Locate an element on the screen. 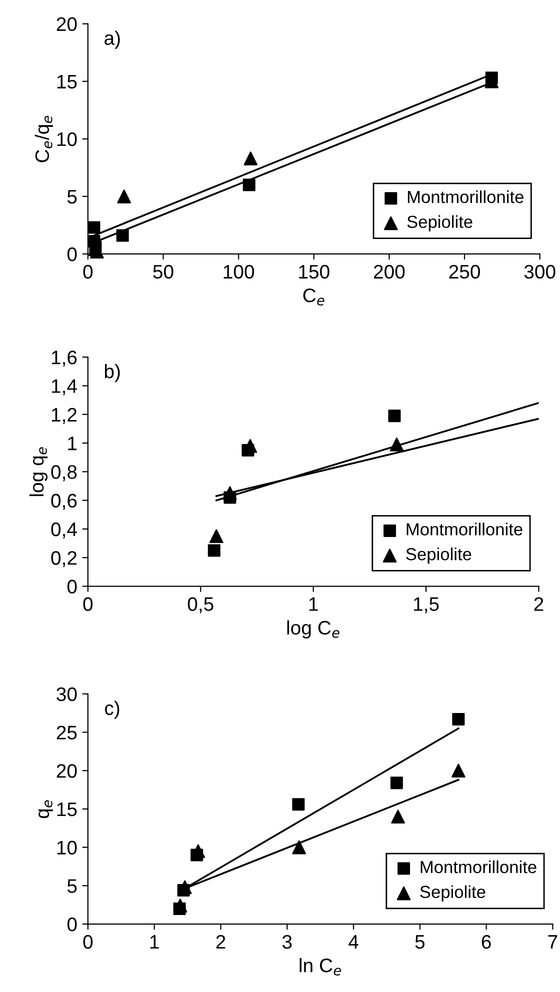  x-tick-label: 100 is located at coordinates (239, 271).